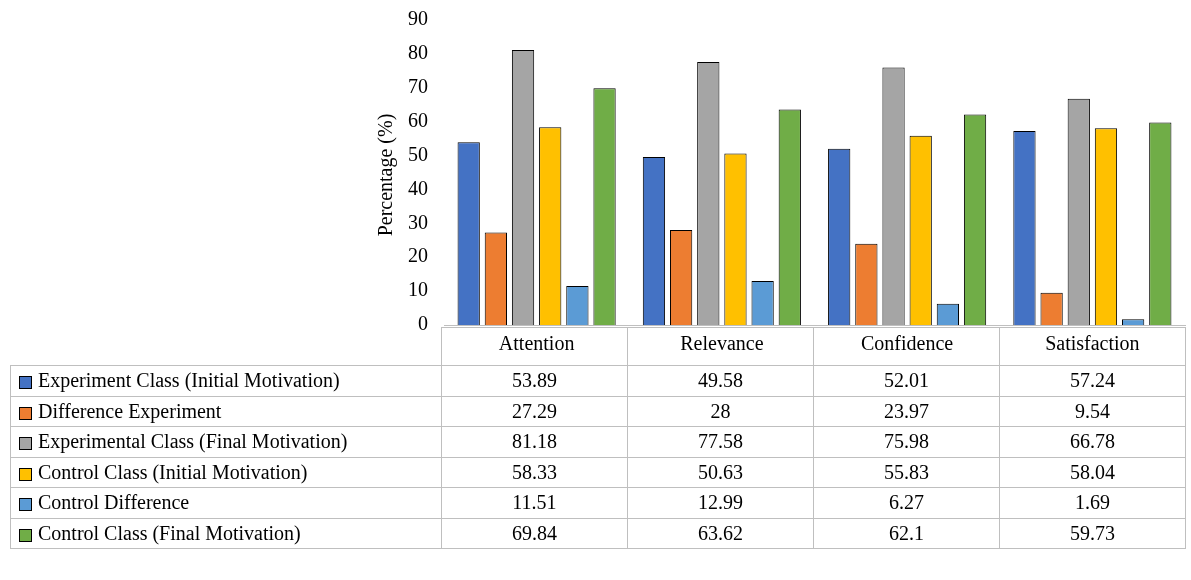 The image size is (1191, 580). What do you see at coordinates (534, 533) in the screenshot?
I see `data-label: 69.84` at bounding box center [534, 533].